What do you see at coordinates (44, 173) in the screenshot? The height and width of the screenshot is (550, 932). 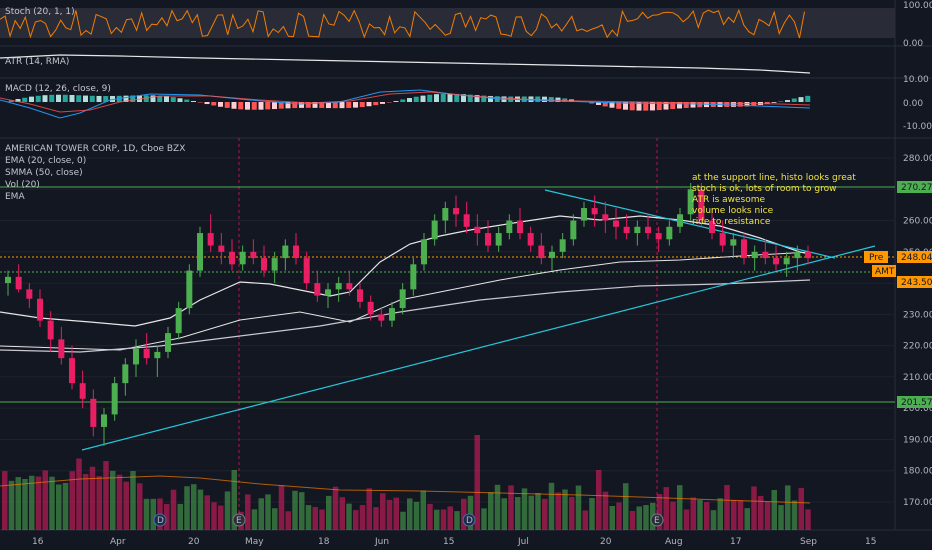 I see `study-smma-50: SMMA (50, close)` at bounding box center [44, 173].